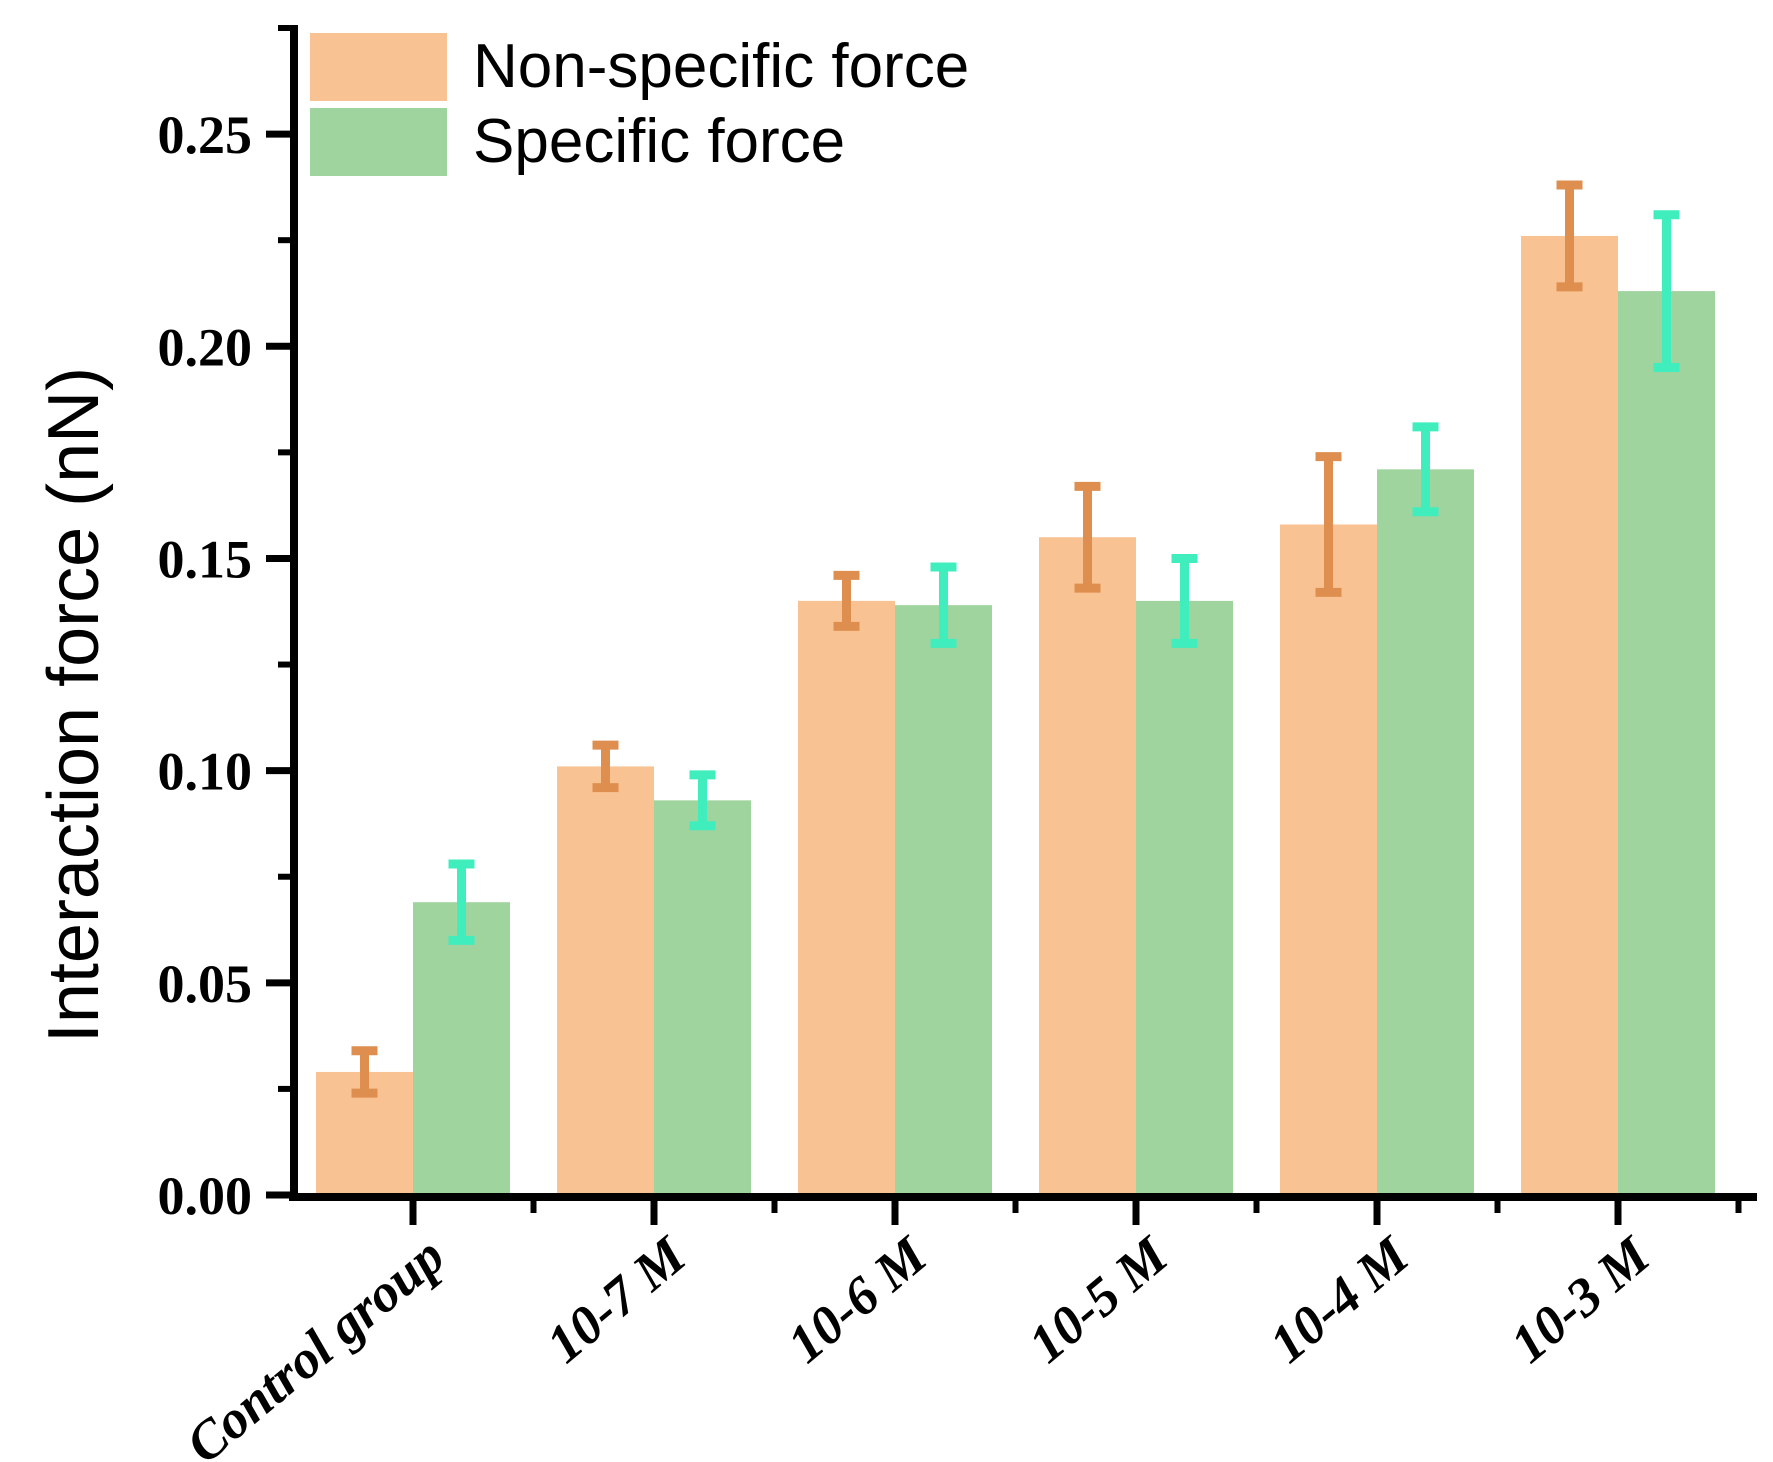  What do you see at coordinates (616, 1299) in the screenshot?
I see `x-category-label-10-7-m: 10-7 M` at bounding box center [616, 1299].